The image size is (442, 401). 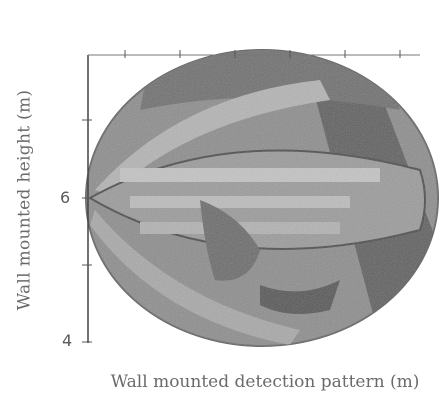 What do you see at coordinates (24, 200) in the screenshot?
I see `y-axis-label: Wall mounted height (m)` at bounding box center [24, 200].